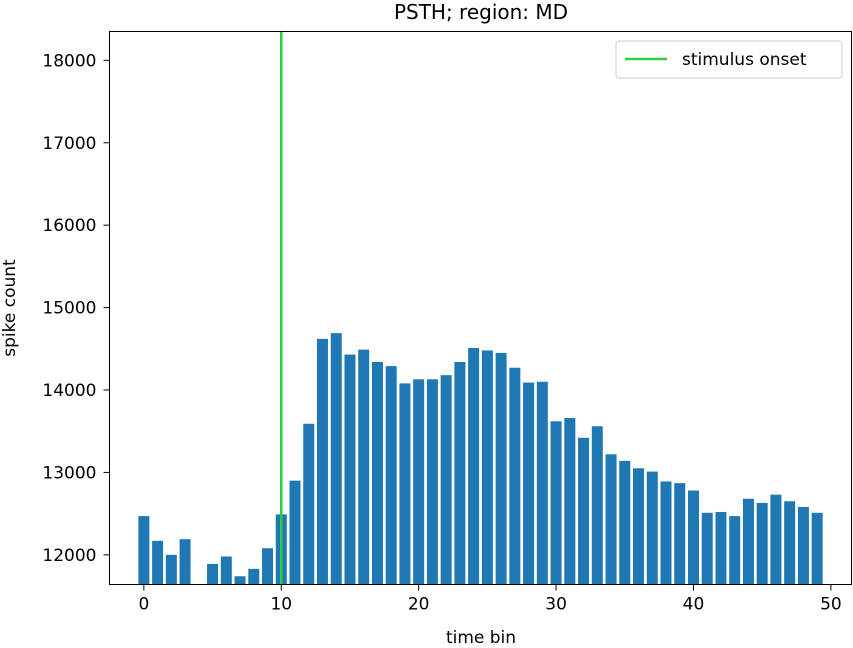  What do you see at coordinates (69, 391) in the screenshot?
I see `y-tick-label: 14000` at bounding box center [69, 391].